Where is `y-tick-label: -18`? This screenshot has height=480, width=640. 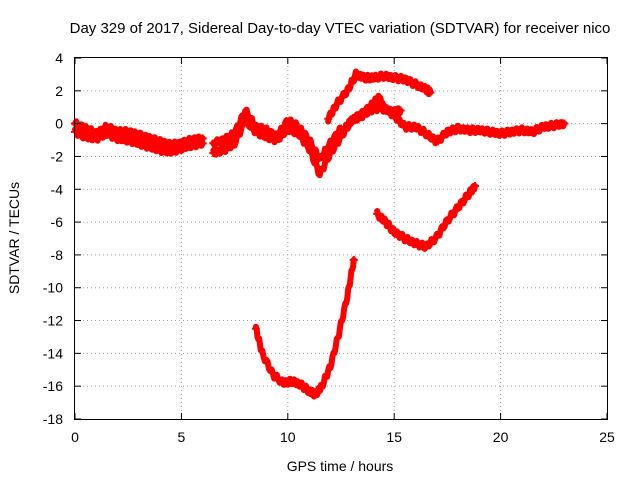 y-tick-label: -18 is located at coordinates (53, 419).